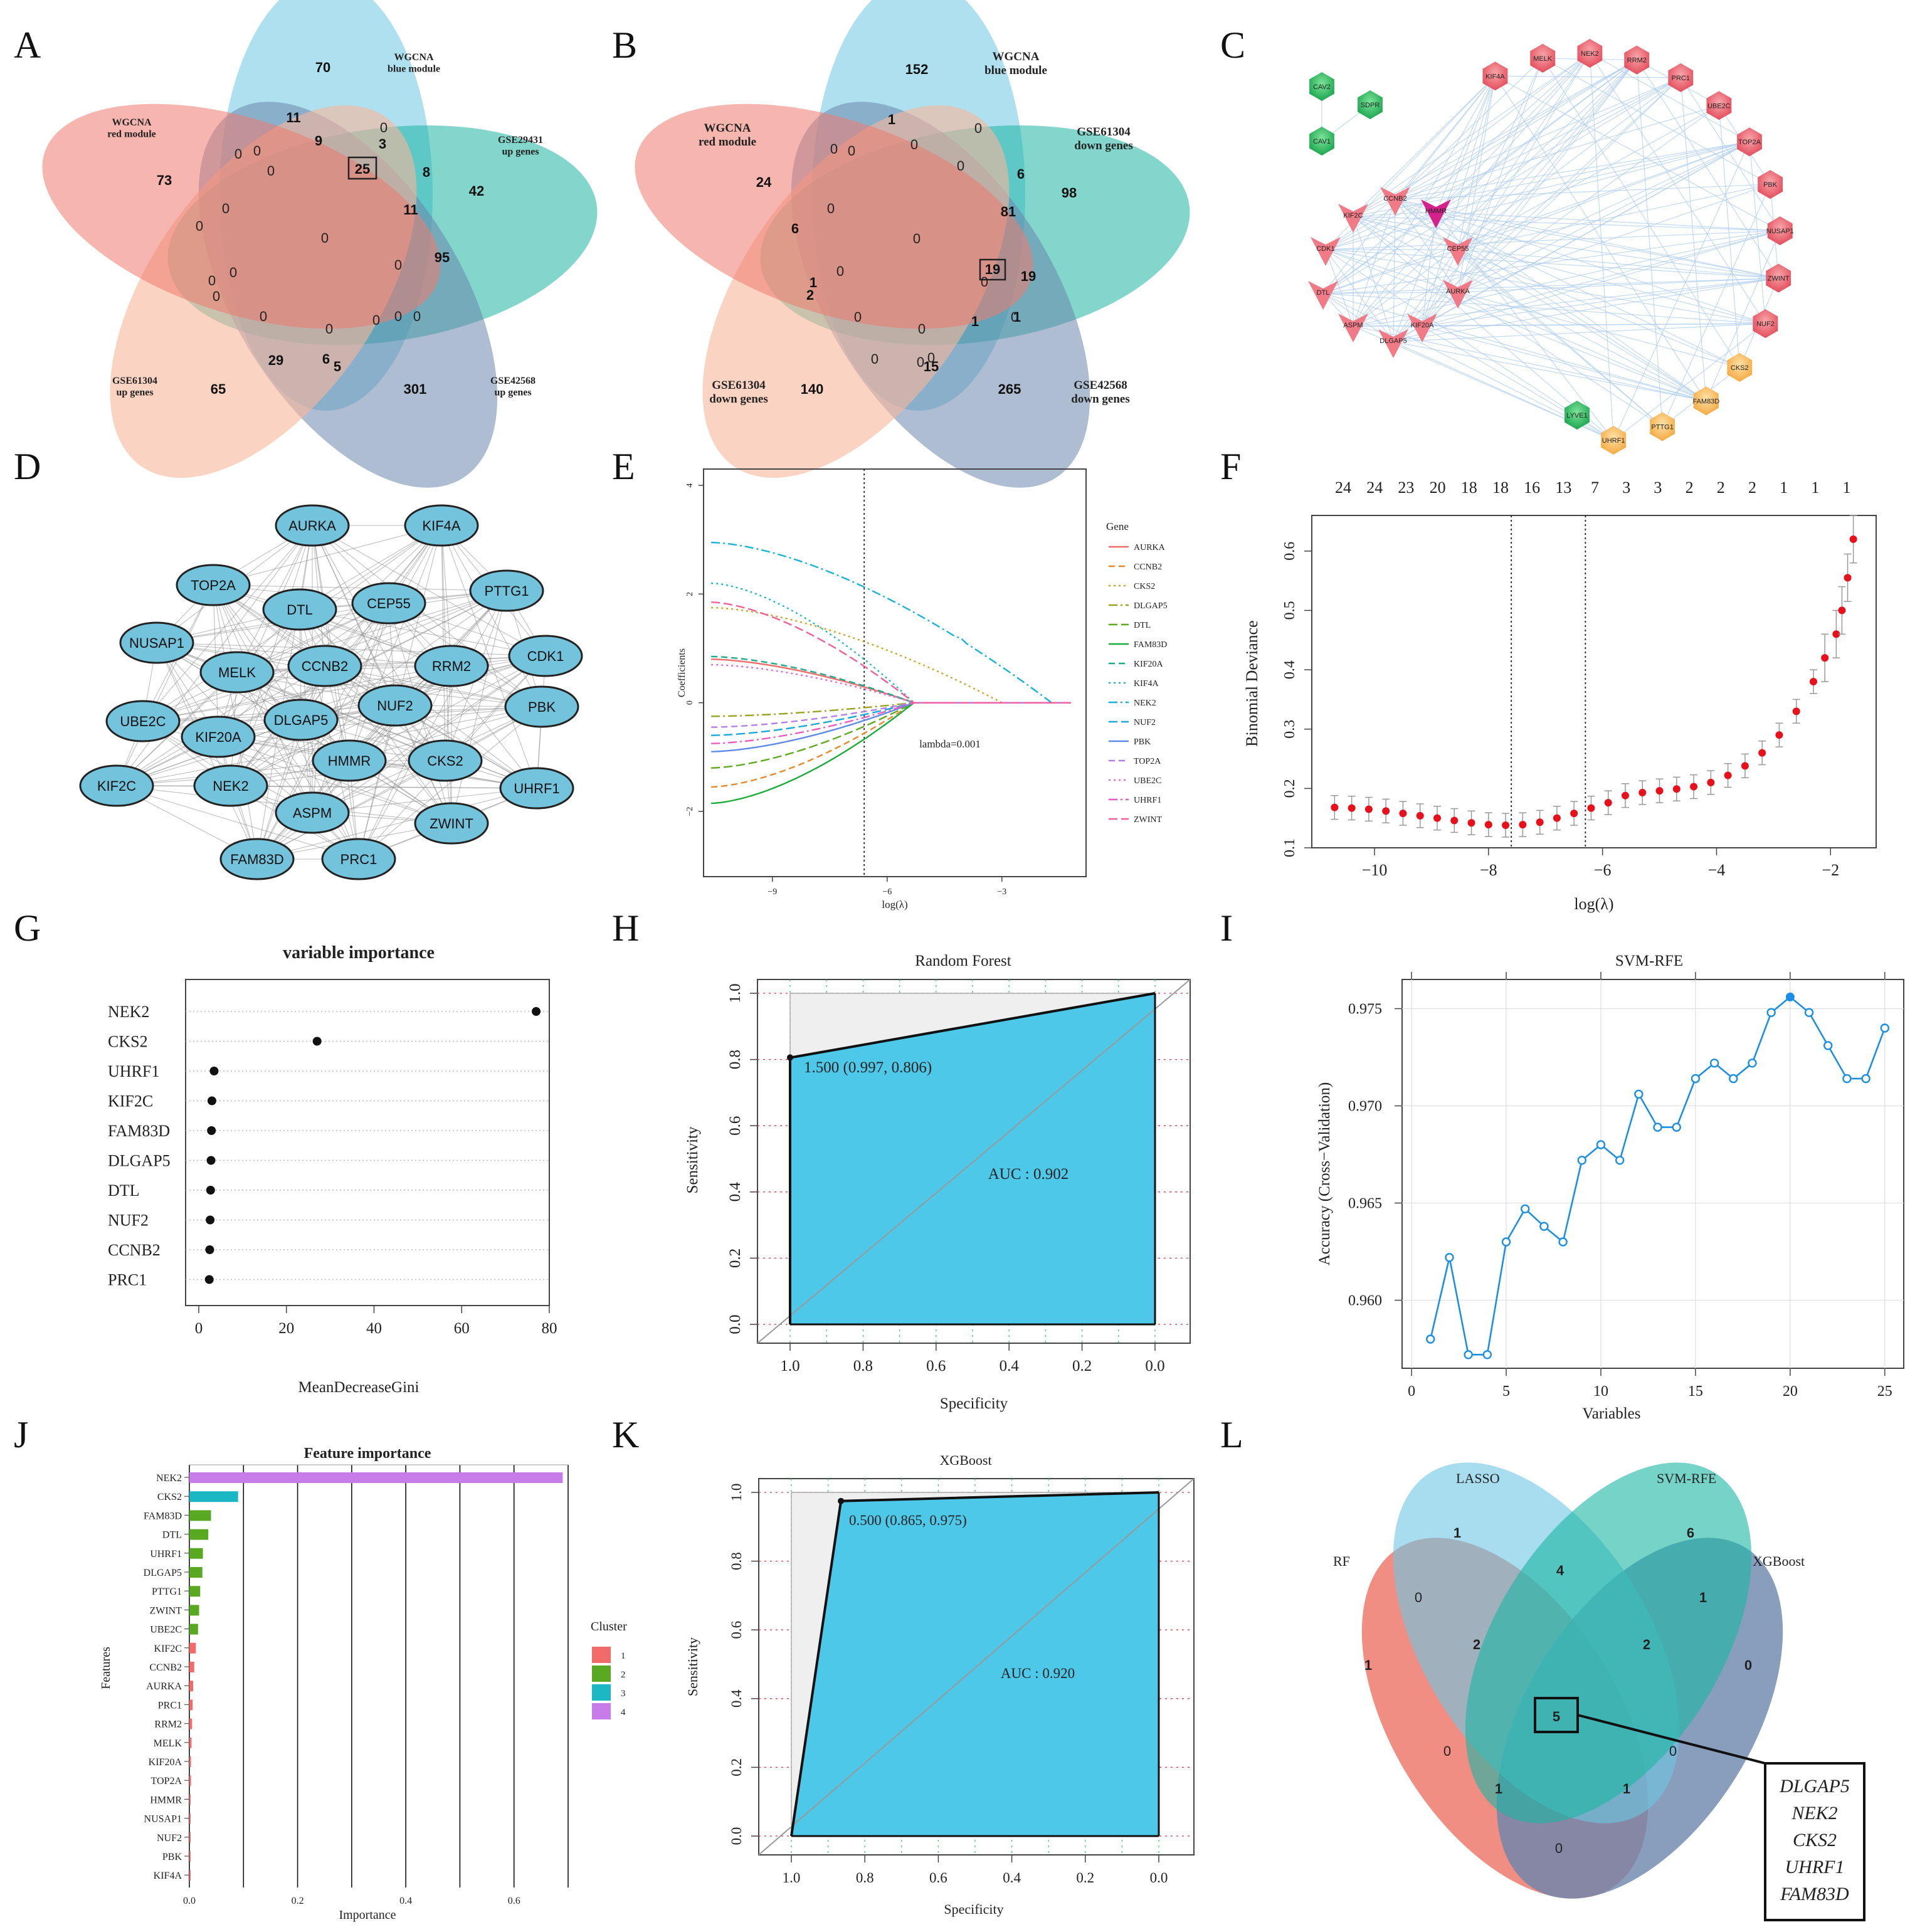 This screenshot has width=1910, height=1932. I want to click on chart-e-ytick-label: −2, so click(690, 811).